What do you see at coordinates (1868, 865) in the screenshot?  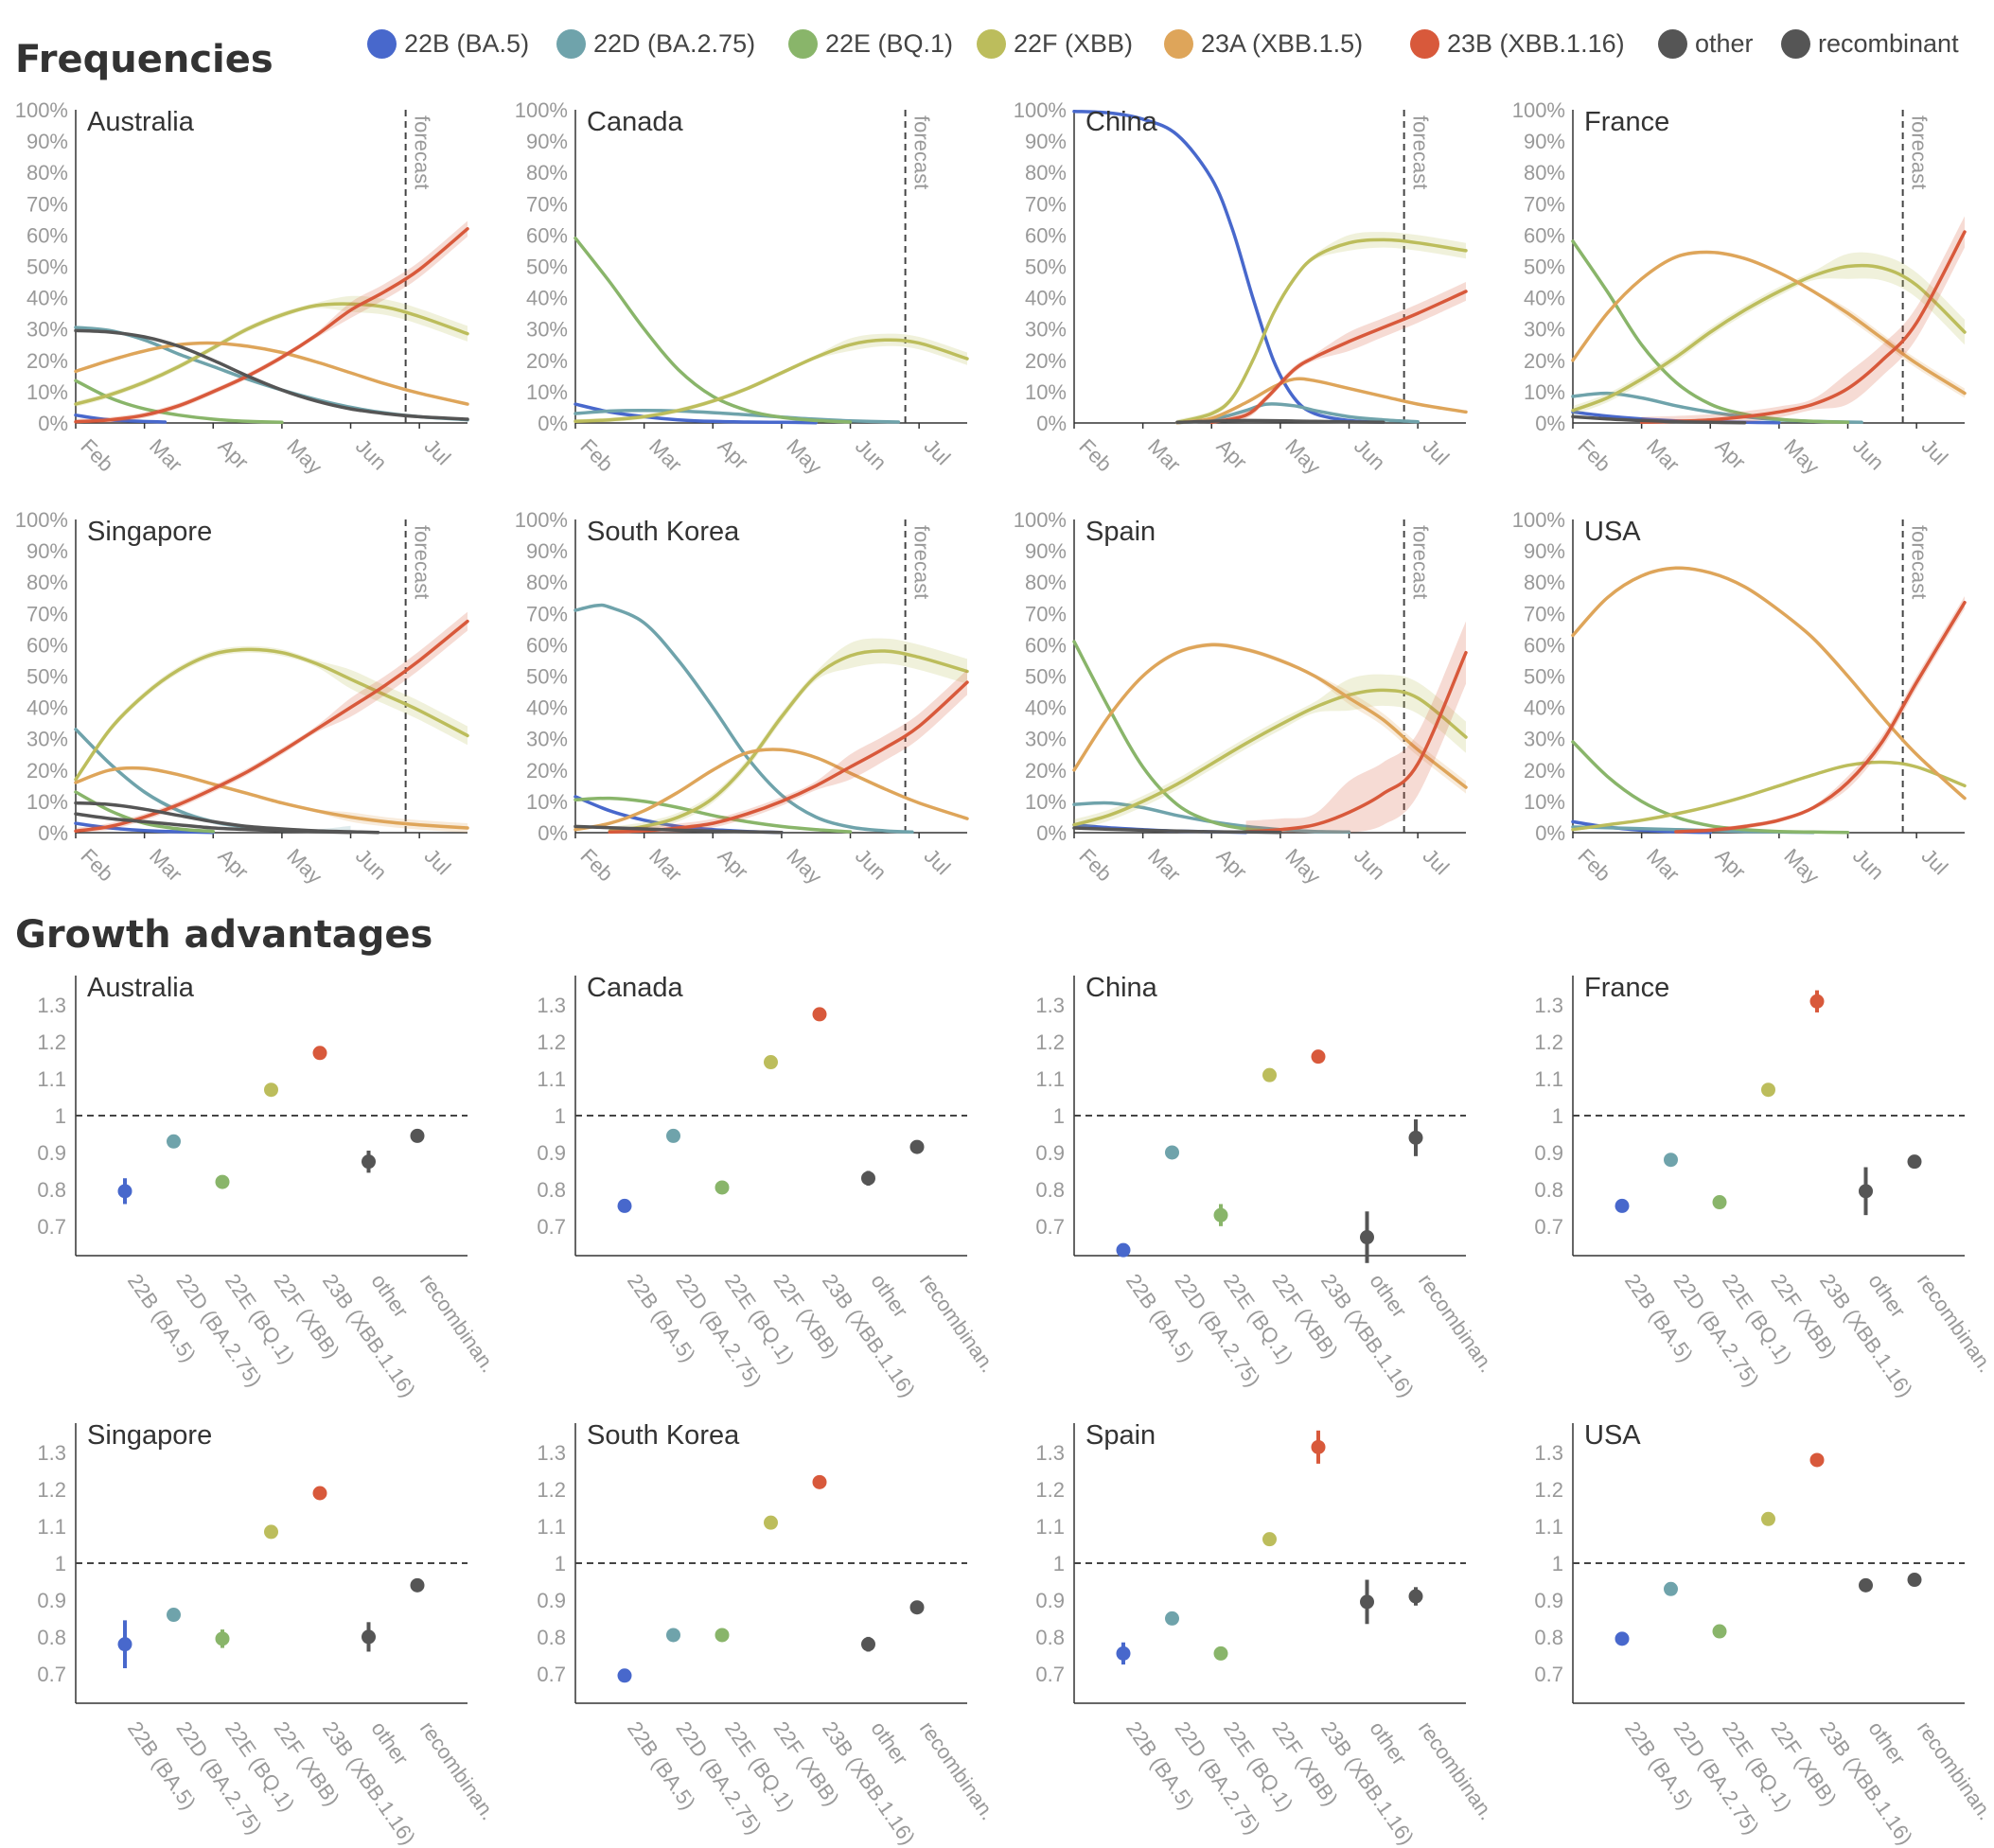 I see `x-tick-label: Jun` at bounding box center [1868, 865].